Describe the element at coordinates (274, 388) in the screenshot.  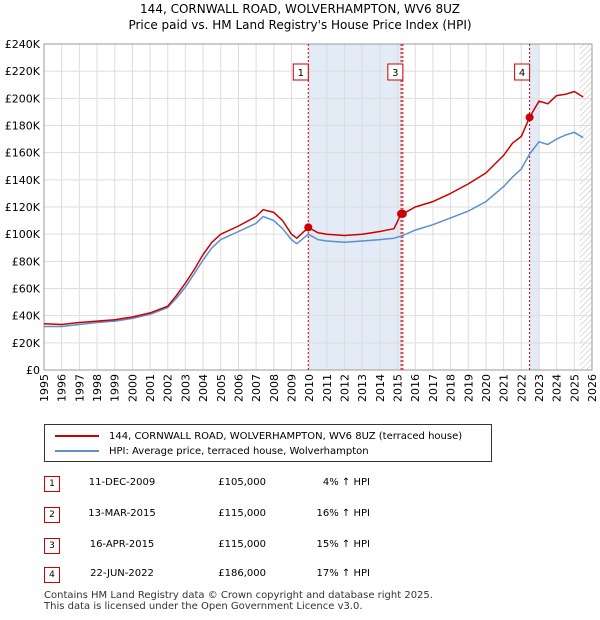
I see `x-tick-label: 2008` at that location.